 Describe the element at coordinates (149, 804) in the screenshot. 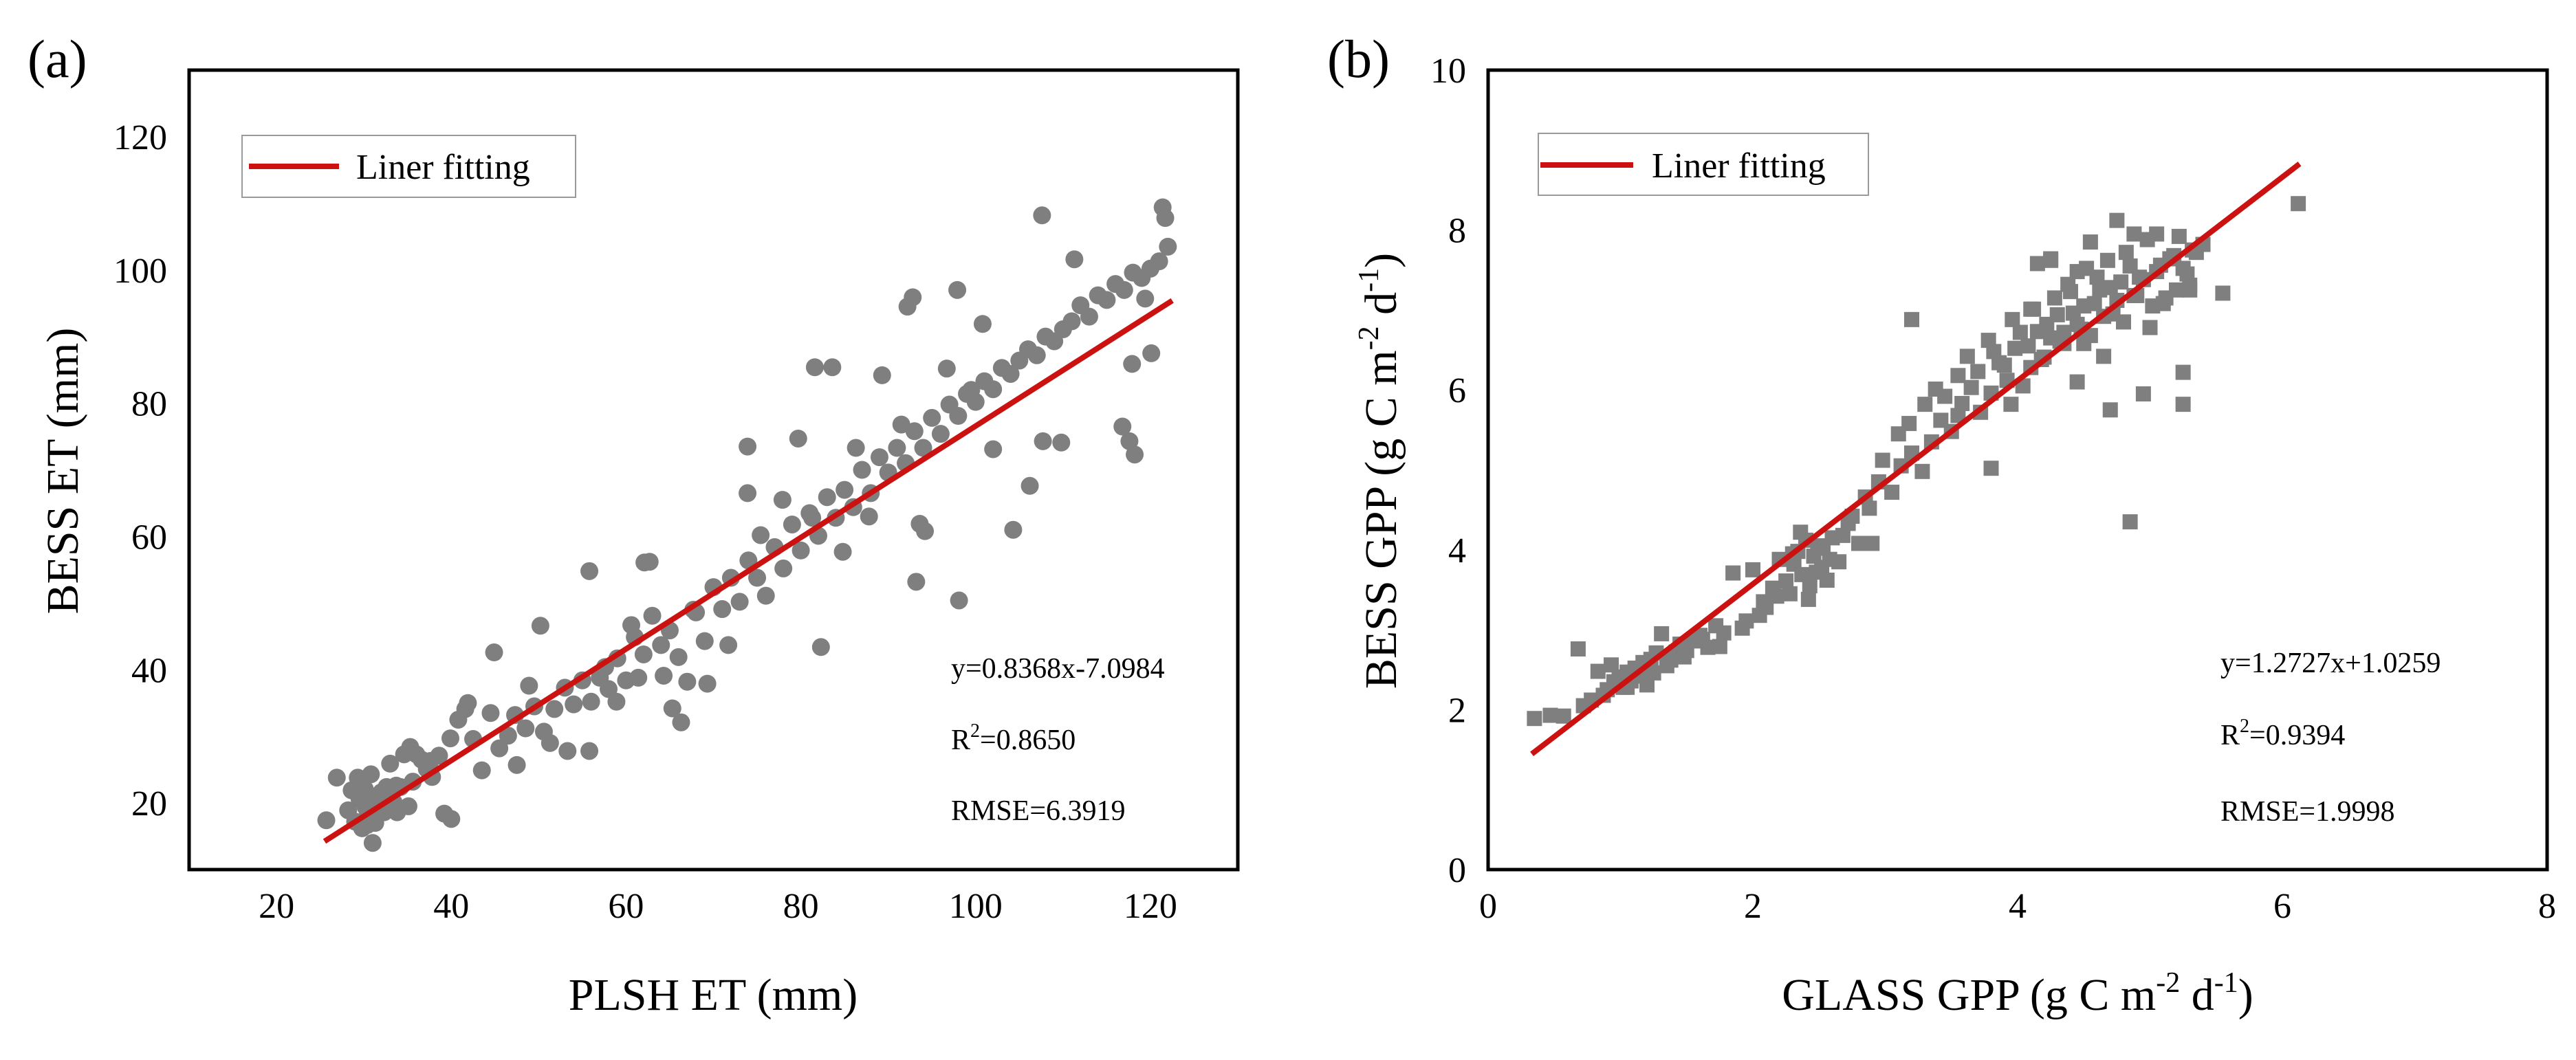

I see `panel-a-ytick-label: 20` at that location.